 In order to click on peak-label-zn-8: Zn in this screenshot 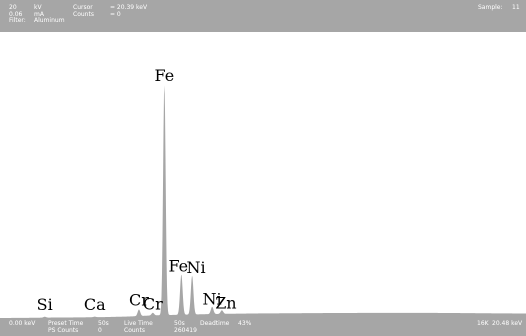, I will do `click(225, 302)`.